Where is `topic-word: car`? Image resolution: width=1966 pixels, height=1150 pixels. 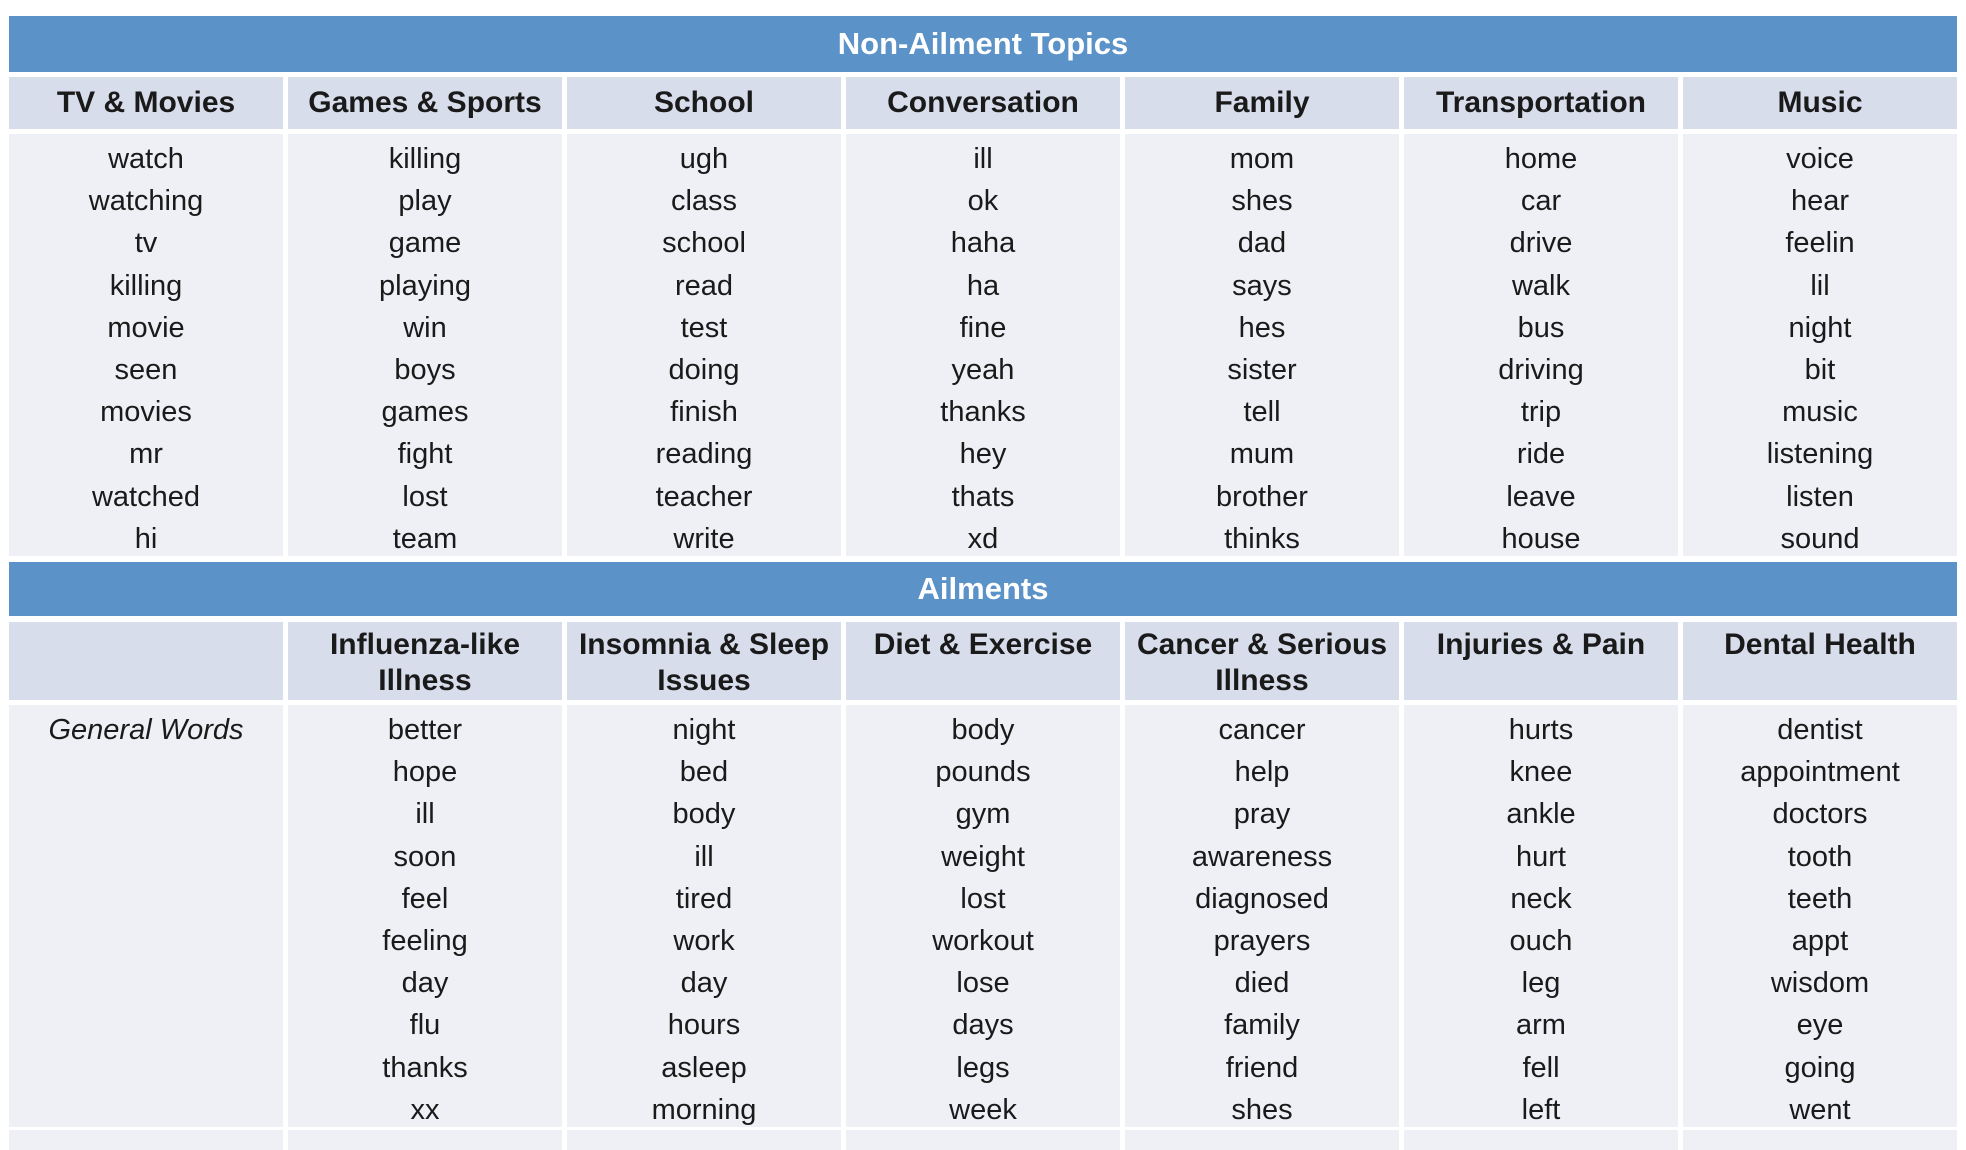 topic-word: car is located at coordinates (1541, 201).